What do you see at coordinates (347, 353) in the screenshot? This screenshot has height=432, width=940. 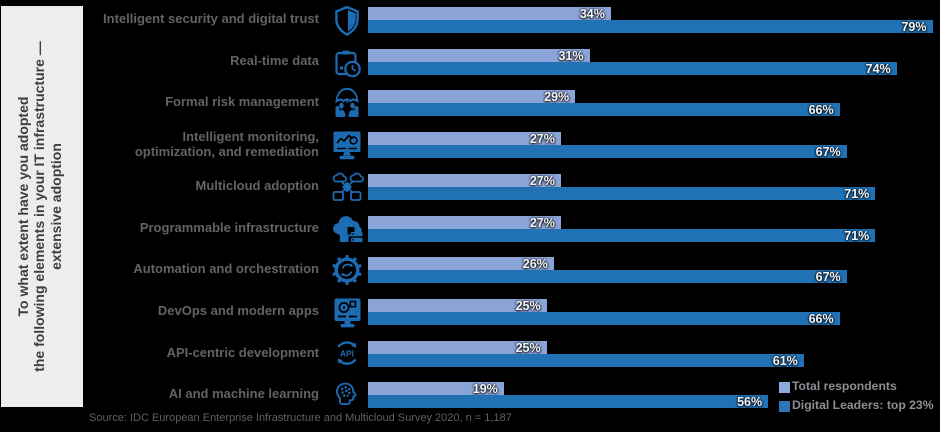 I see `svg-text: API` at bounding box center [347, 353].